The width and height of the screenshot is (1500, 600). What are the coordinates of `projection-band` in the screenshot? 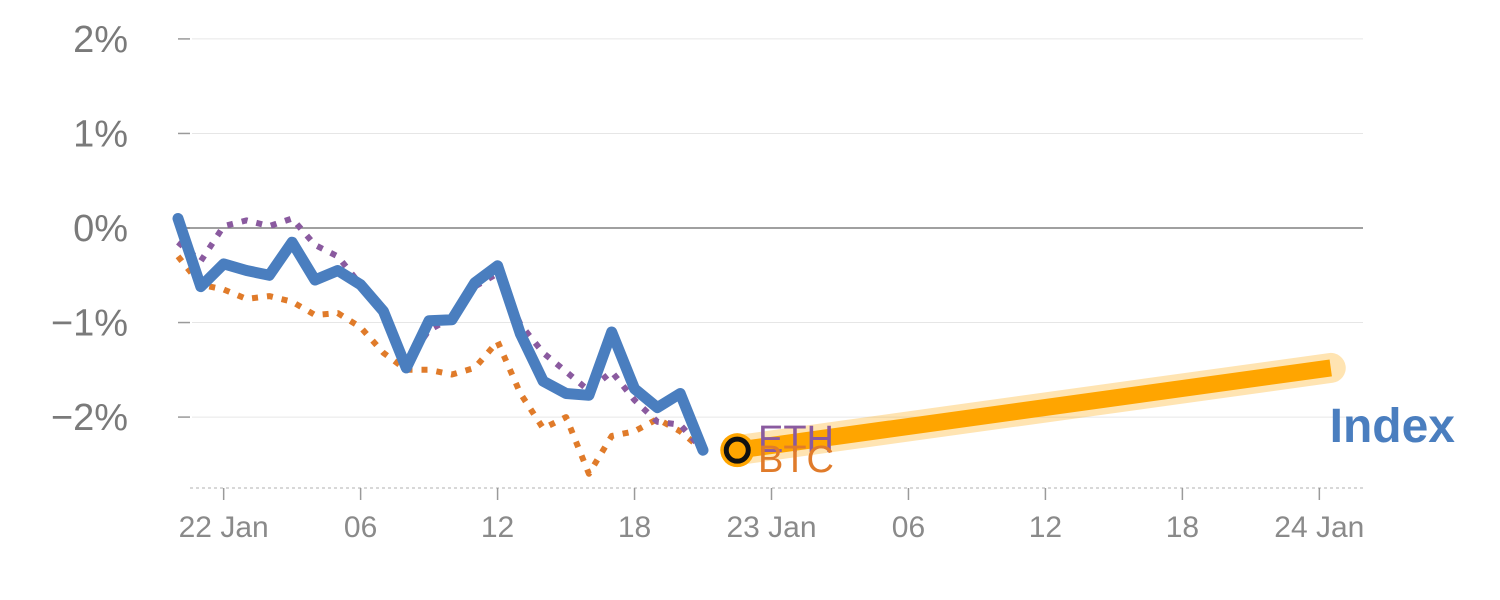 It's located at (1034, 409).